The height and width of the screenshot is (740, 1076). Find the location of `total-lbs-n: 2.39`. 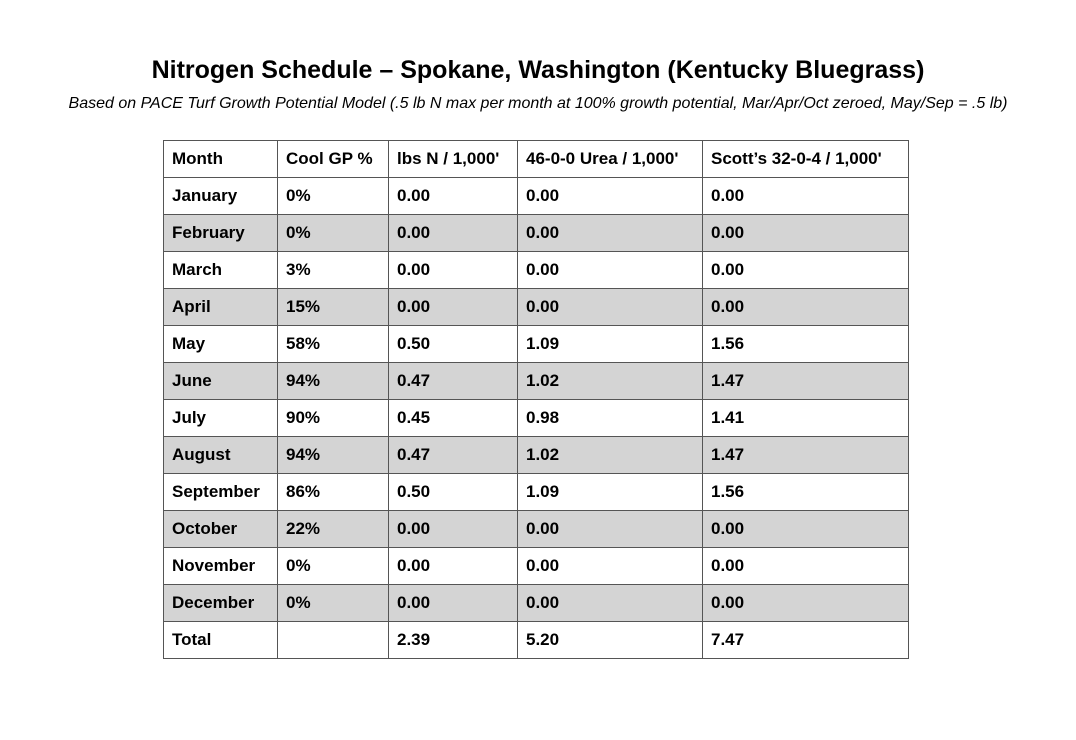

total-lbs-n: 2.39 is located at coordinates (453, 640).